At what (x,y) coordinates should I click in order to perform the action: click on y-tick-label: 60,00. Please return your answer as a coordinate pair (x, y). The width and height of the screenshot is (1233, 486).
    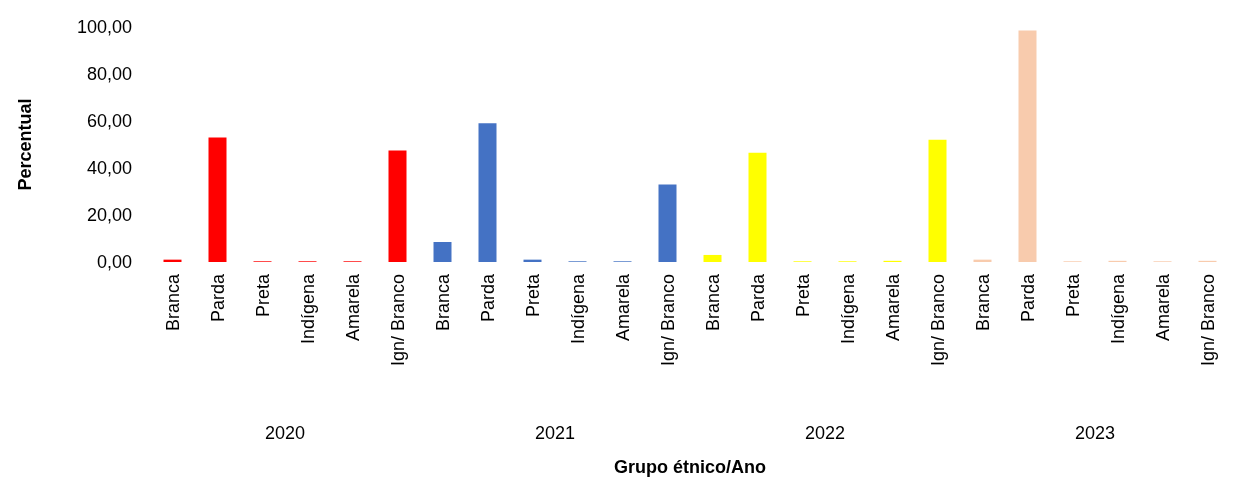
    Looking at the image, I should click on (109, 121).